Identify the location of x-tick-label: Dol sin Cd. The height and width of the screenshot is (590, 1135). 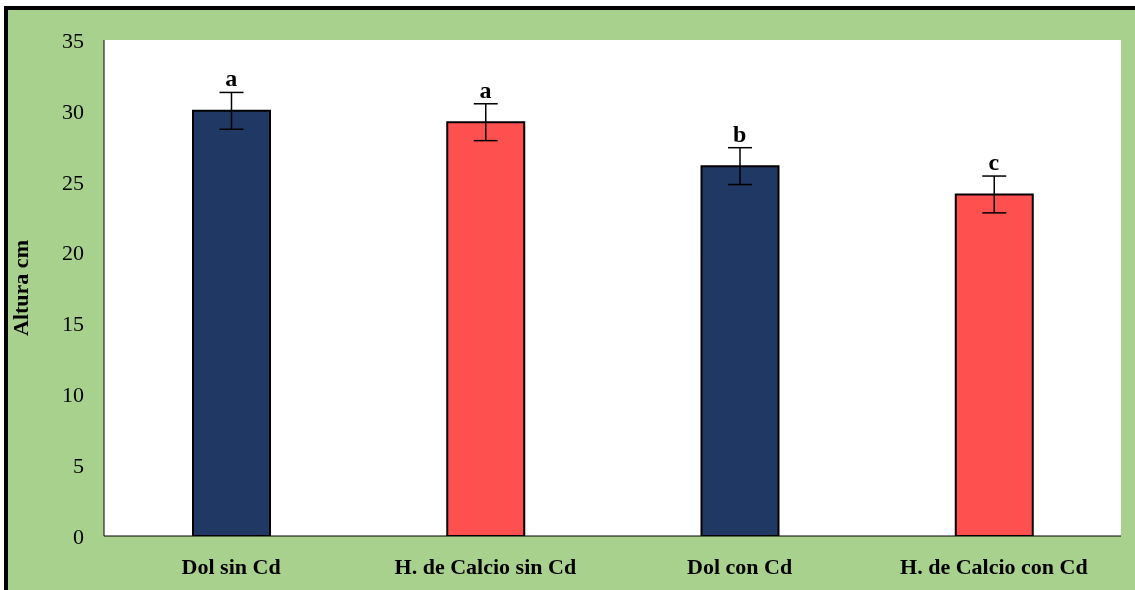
(231, 566).